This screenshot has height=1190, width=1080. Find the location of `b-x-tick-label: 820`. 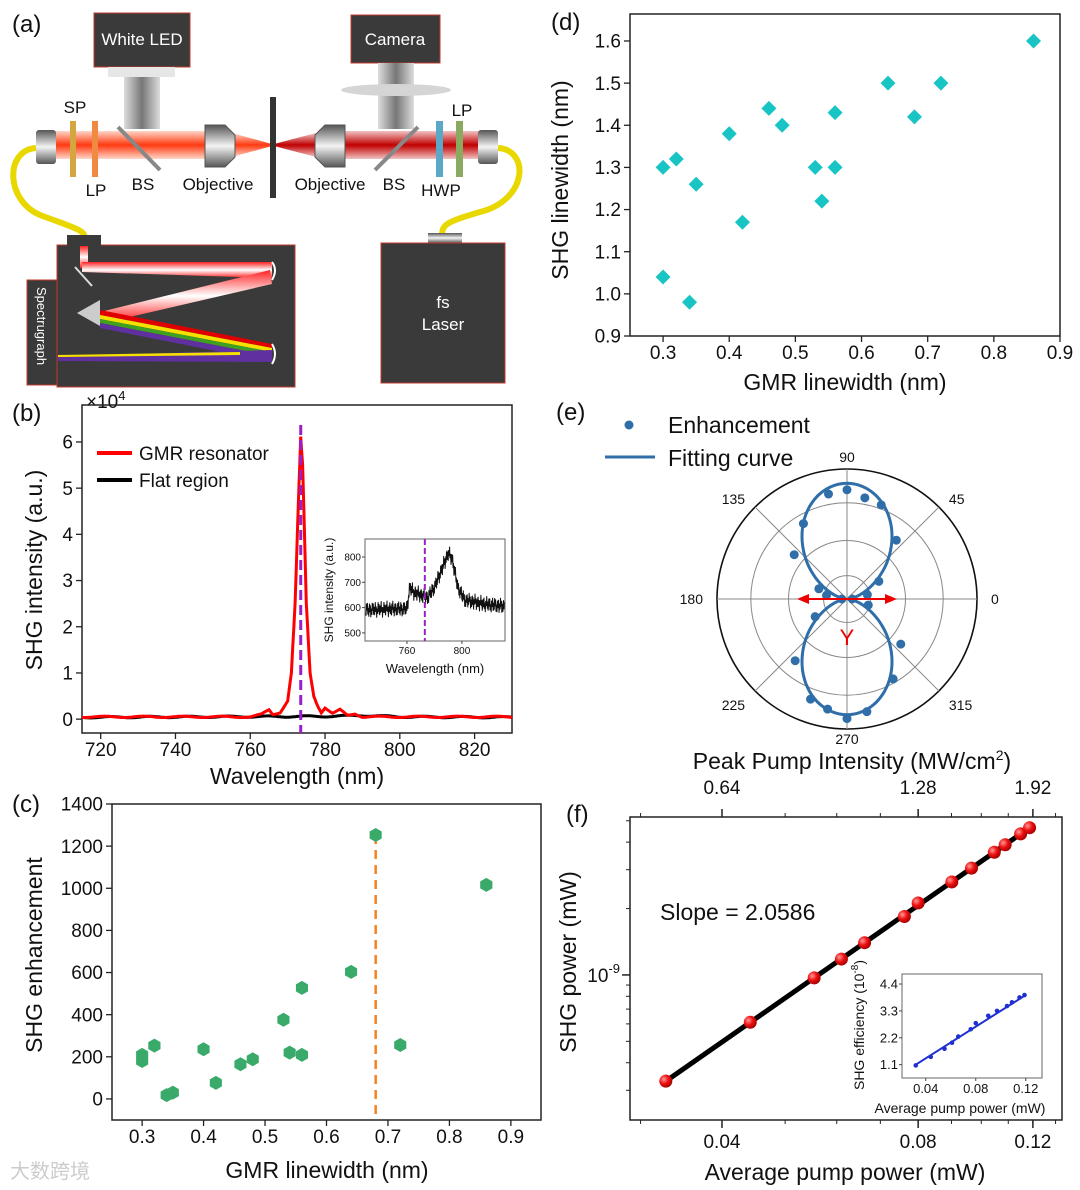

b-x-tick-label: 820 is located at coordinates (475, 750).